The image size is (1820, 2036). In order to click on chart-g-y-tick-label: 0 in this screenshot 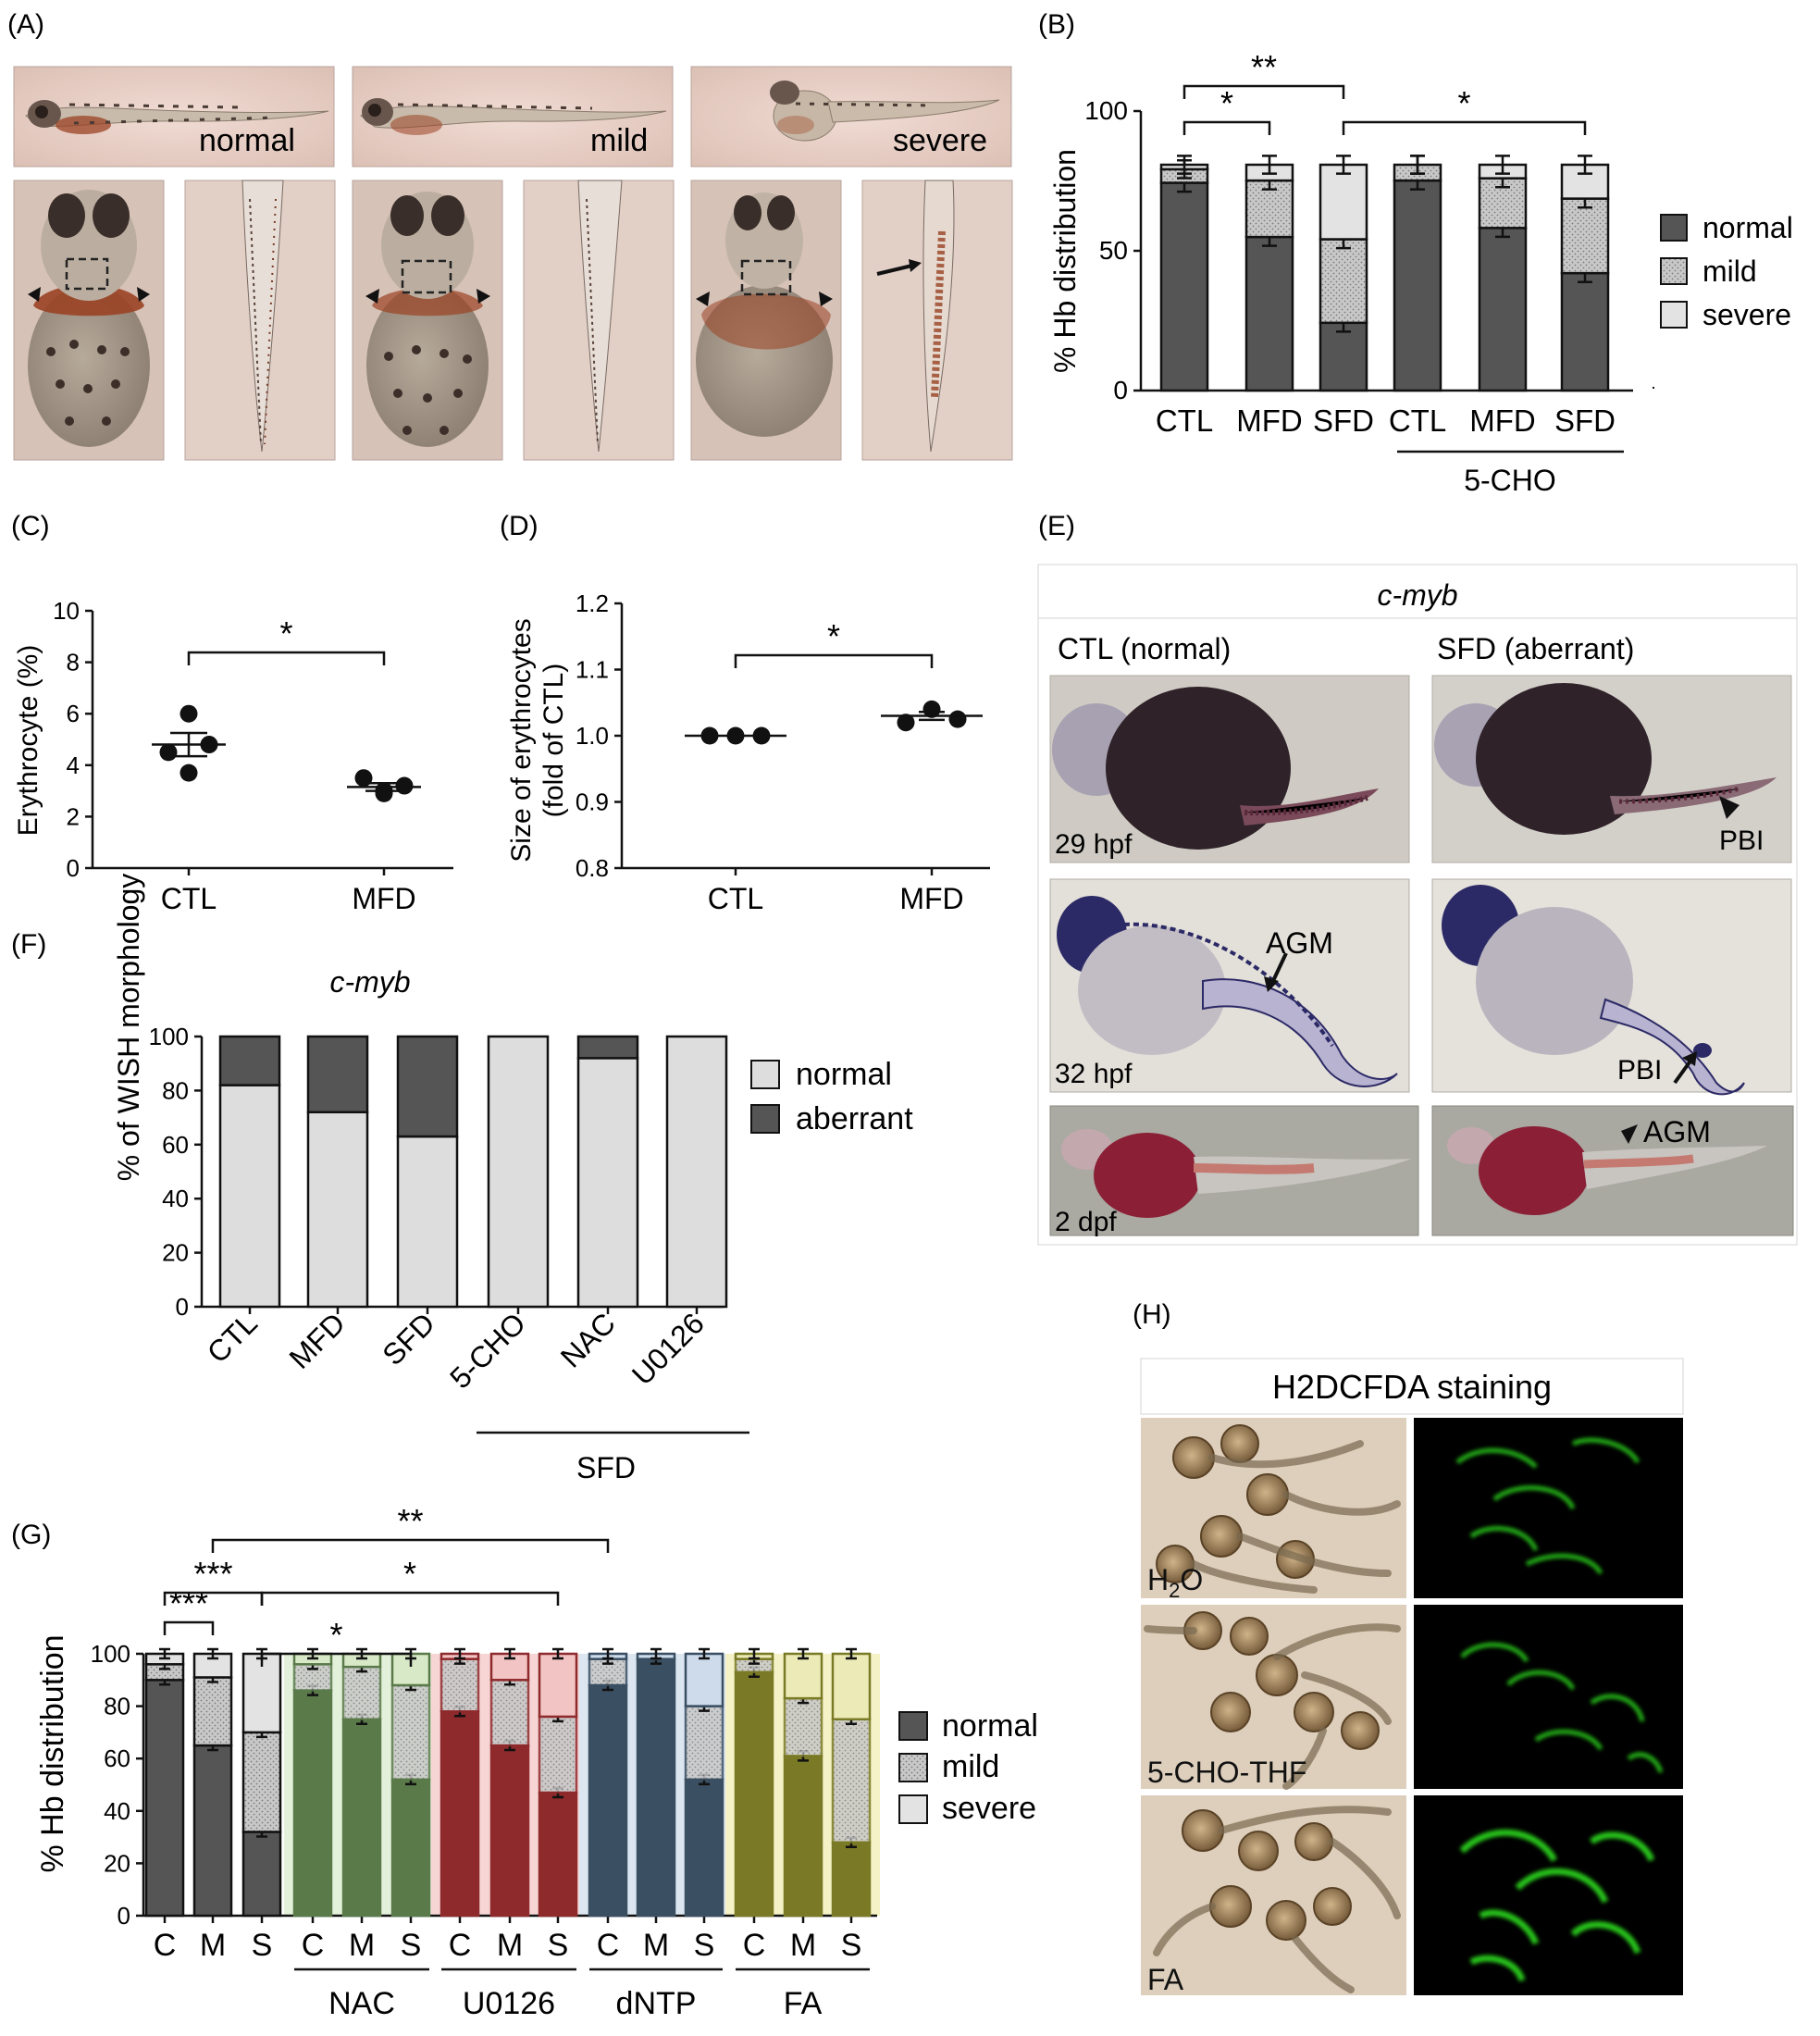, I will do `click(124, 1916)`.